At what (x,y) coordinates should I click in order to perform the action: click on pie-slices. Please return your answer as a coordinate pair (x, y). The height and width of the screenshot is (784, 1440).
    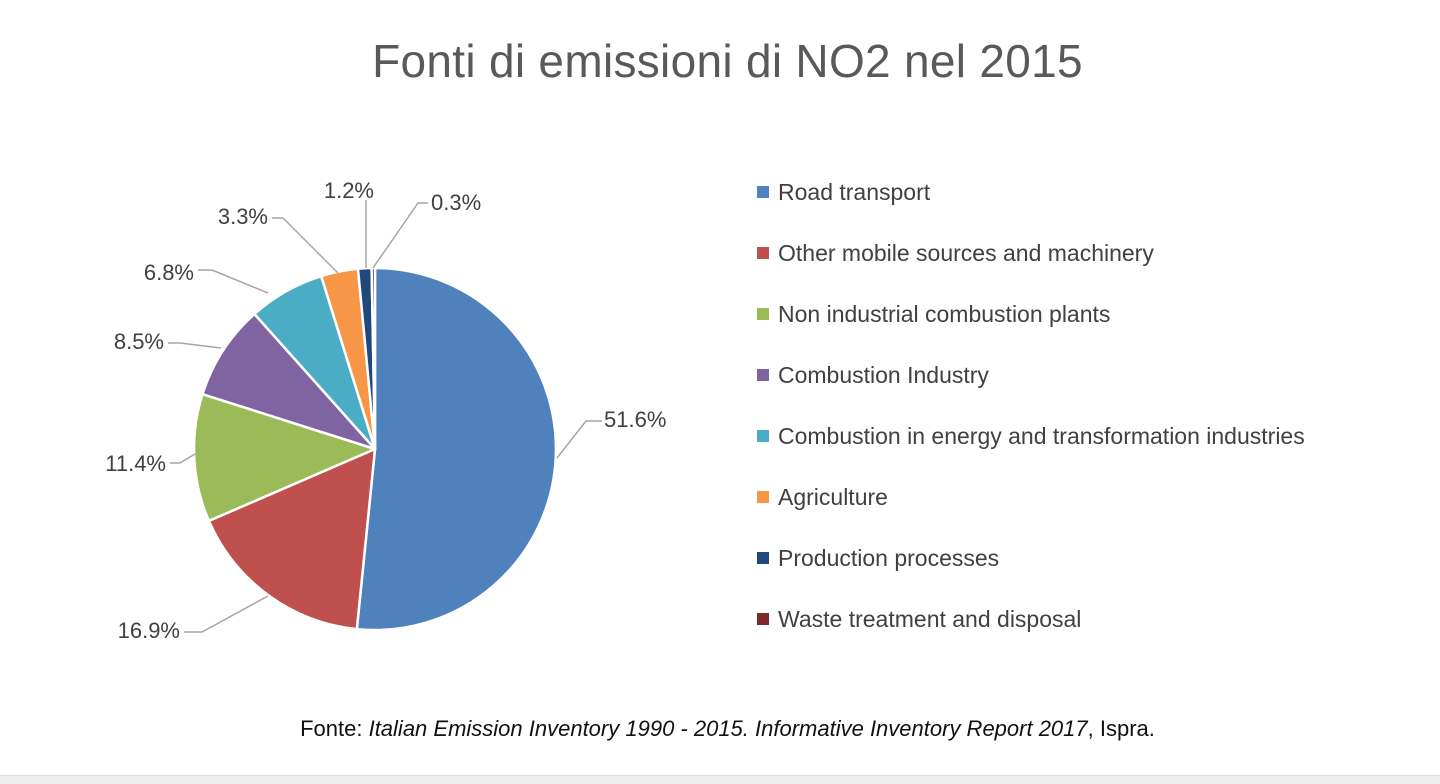
    Looking at the image, I should click on (375, 449).